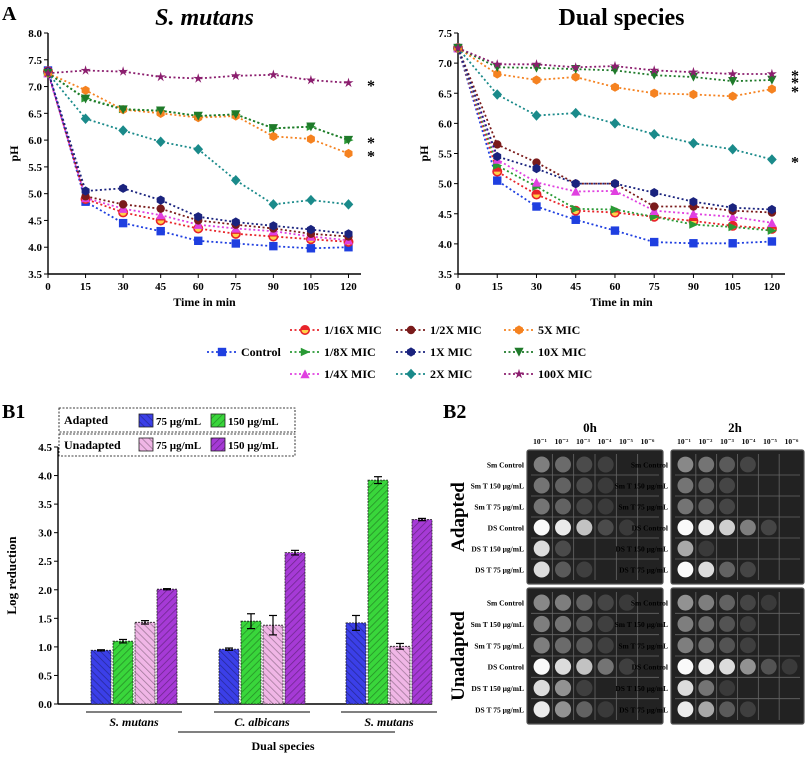  Describe the element at coordinates (35, 34) in the screenshot. I see `y-tick-label: 8.0` at that location.